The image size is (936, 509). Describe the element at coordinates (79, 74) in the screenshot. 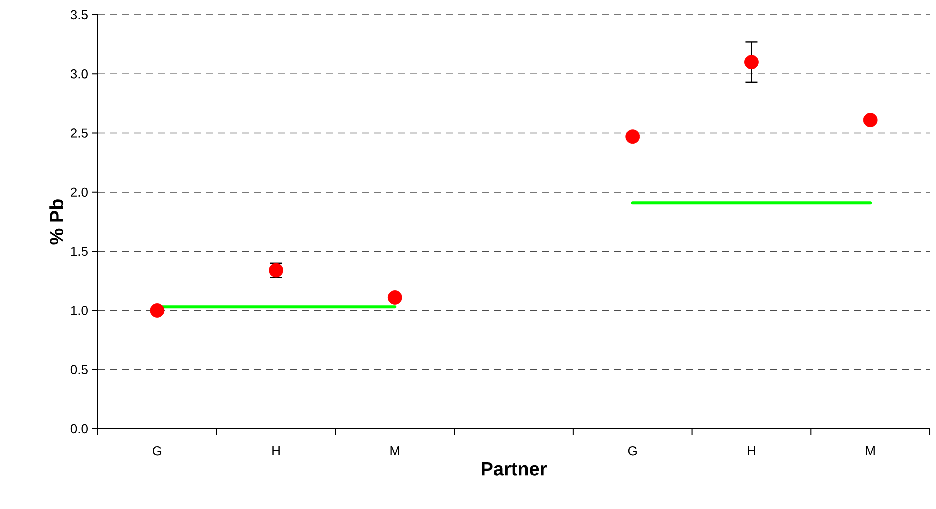

I see `y-tick-label: 3.0` at that location.